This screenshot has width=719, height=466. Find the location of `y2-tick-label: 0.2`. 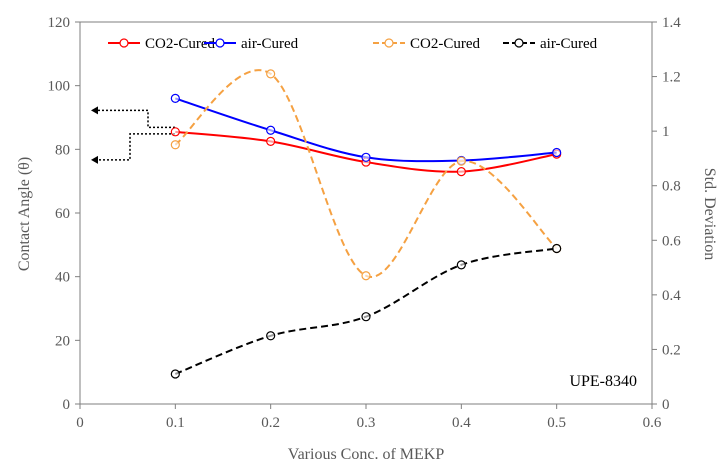

y2-tick-label: 0.2 is located at coordinates (671, 350).